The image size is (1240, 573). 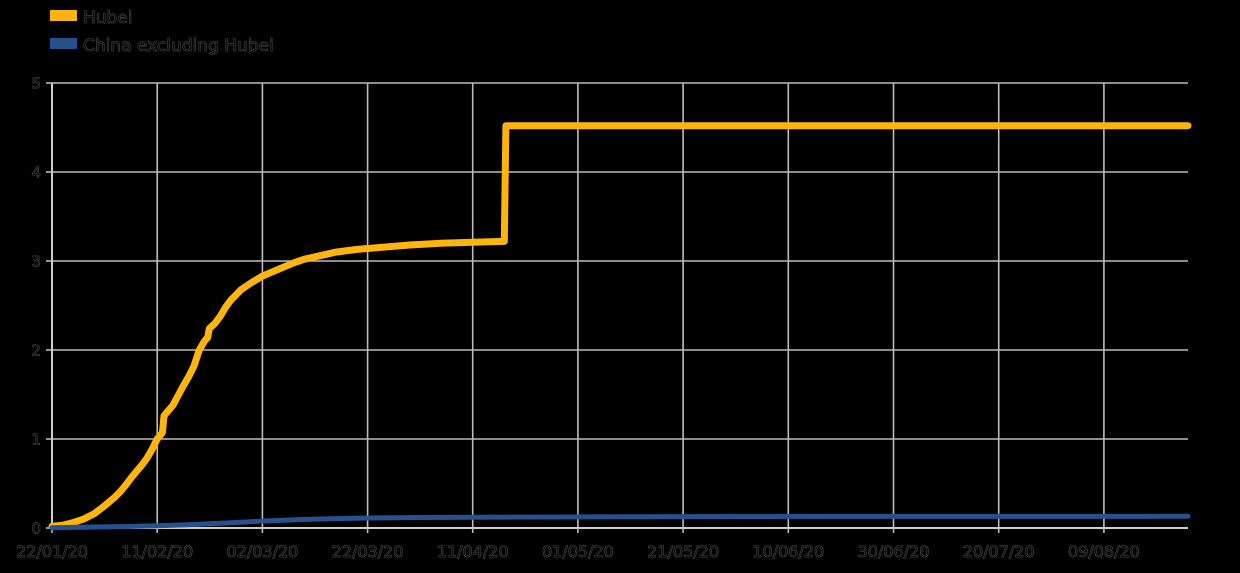 I want to click on x-tick-label: 01/05/20, so click(x=578, y=551).